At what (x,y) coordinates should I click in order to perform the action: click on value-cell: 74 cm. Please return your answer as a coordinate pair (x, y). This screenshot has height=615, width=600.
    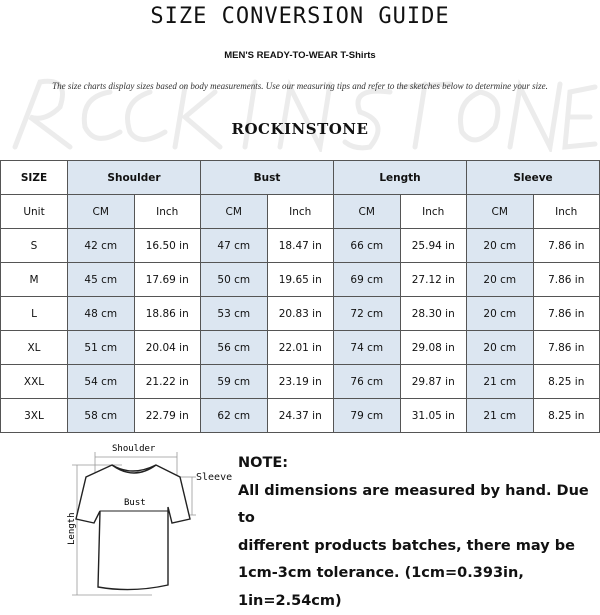
    Looking at the image, I should click on (367, 347).